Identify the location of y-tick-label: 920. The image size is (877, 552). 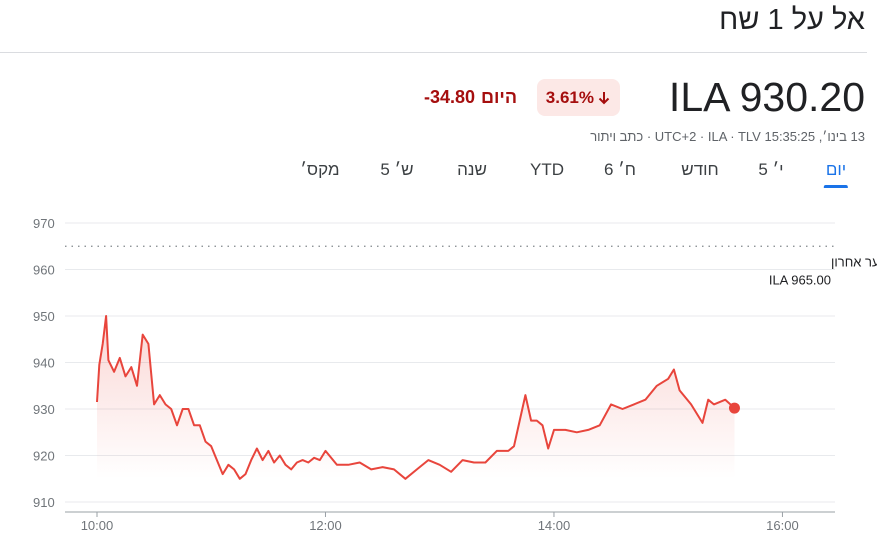
(44, 456).